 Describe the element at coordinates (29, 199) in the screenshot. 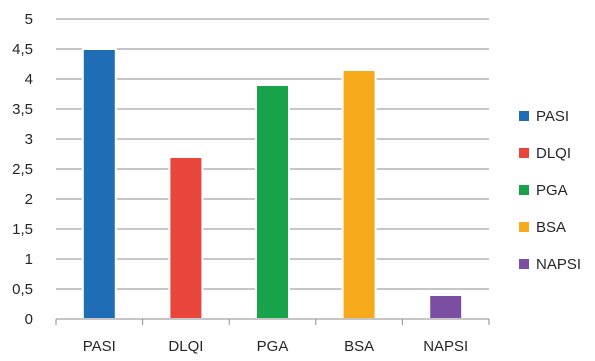

I see `y-tick-label: 2` at that location.